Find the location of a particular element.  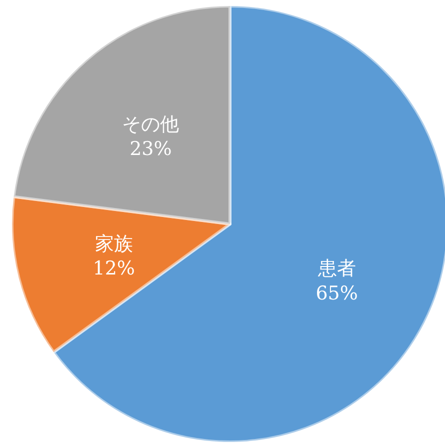

slice-label: 患者 is located at coordinates (336, 269).